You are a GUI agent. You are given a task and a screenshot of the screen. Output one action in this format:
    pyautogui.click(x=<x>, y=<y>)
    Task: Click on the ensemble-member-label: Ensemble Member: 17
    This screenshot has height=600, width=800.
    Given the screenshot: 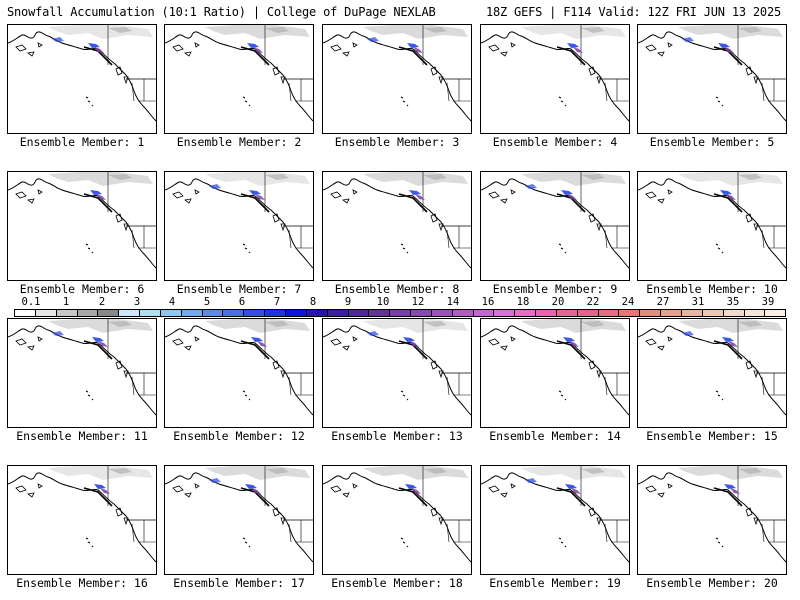 What is the action you would take?
    pyautogui.click(x=239, y=583)
    